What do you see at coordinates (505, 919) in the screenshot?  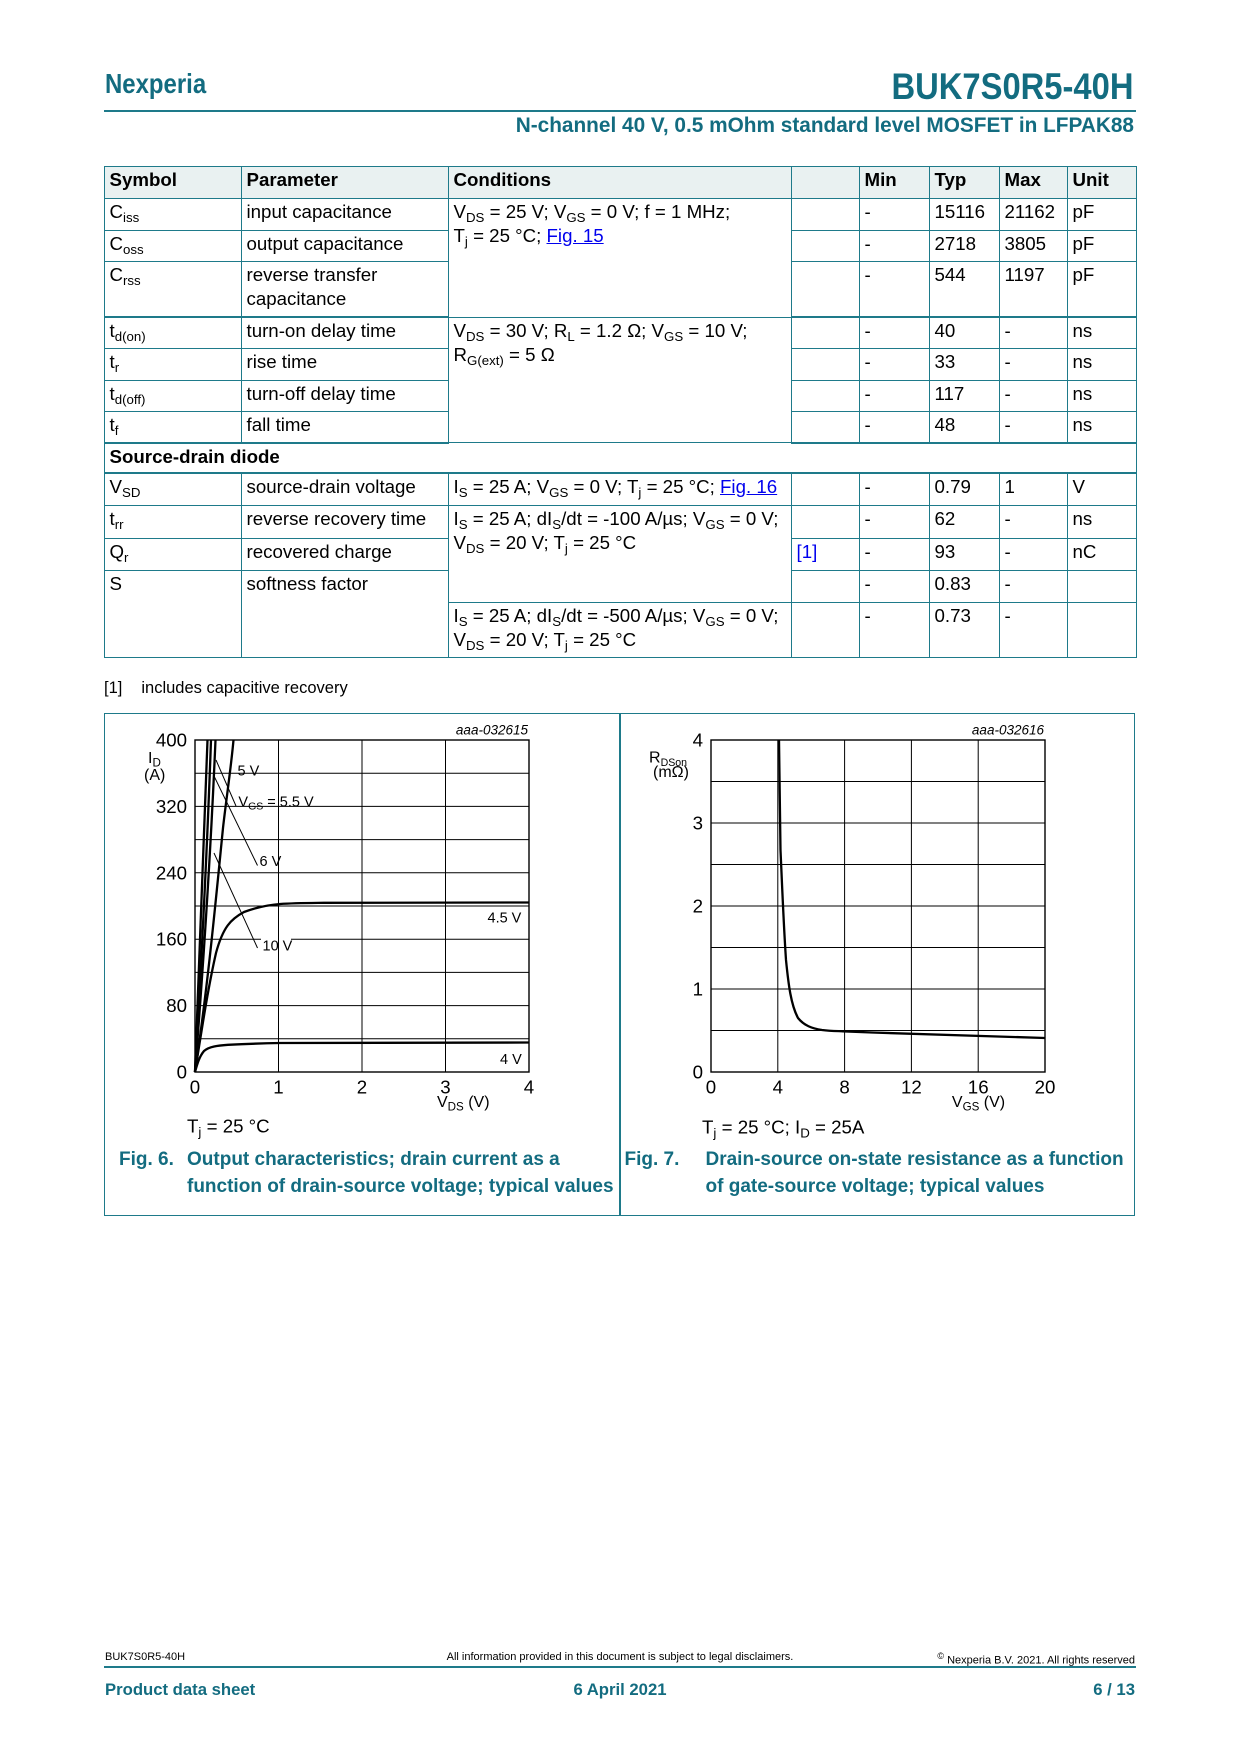 I see `svg-text: 4.5 V` at bounding box center [505, 919].